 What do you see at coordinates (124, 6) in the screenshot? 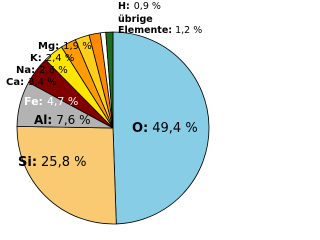
I see `category-label: H:` at bounding box center [124, 6].